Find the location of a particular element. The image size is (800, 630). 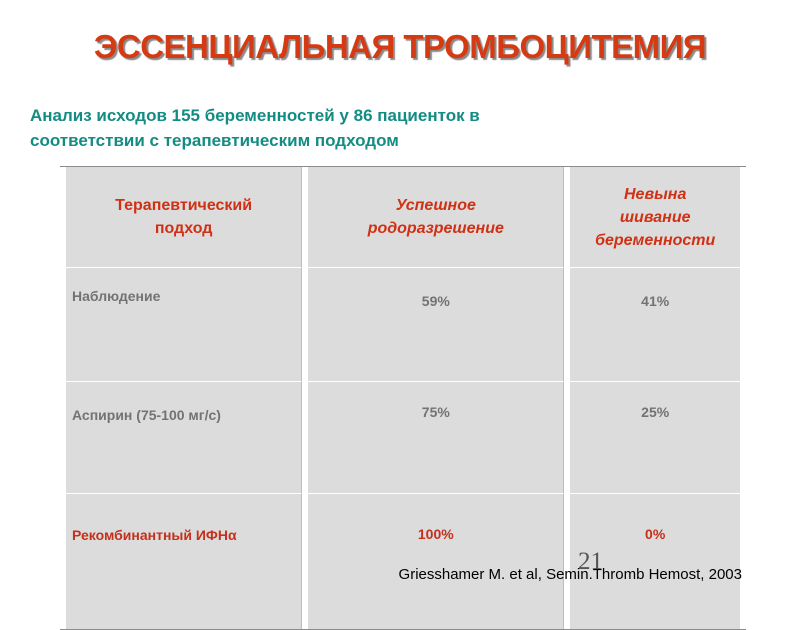

header-line: шивание is located at coordinates (655, 217).